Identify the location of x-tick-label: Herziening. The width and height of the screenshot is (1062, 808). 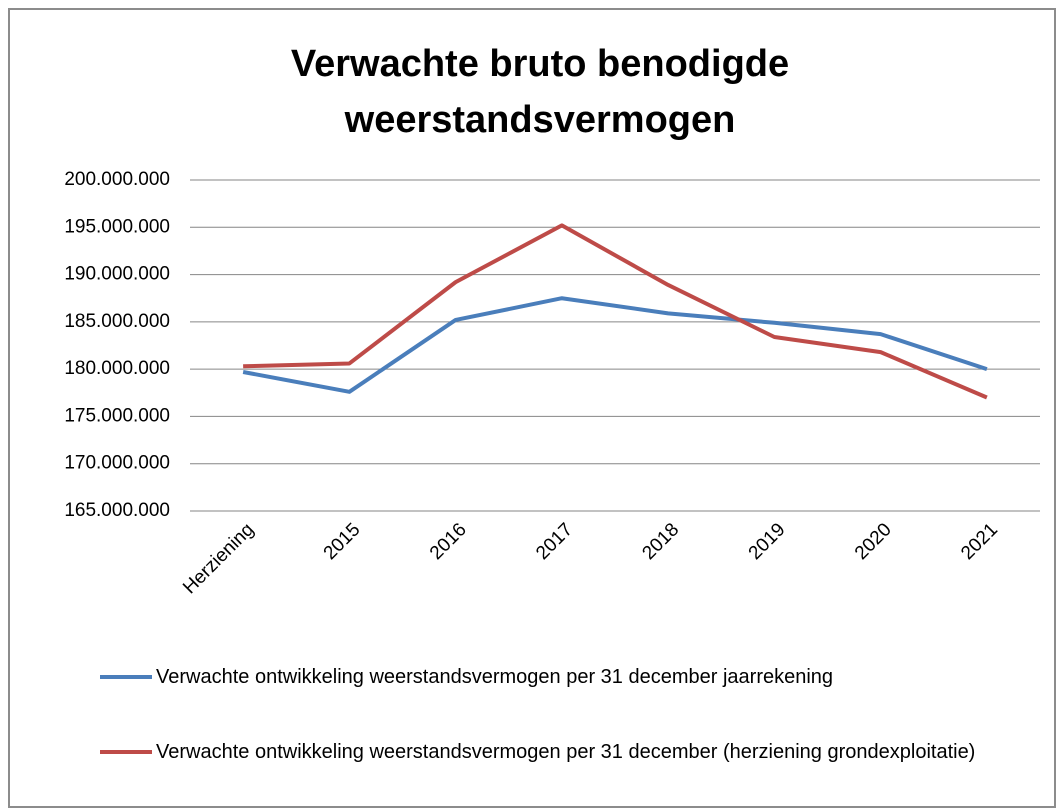
(218, 558).